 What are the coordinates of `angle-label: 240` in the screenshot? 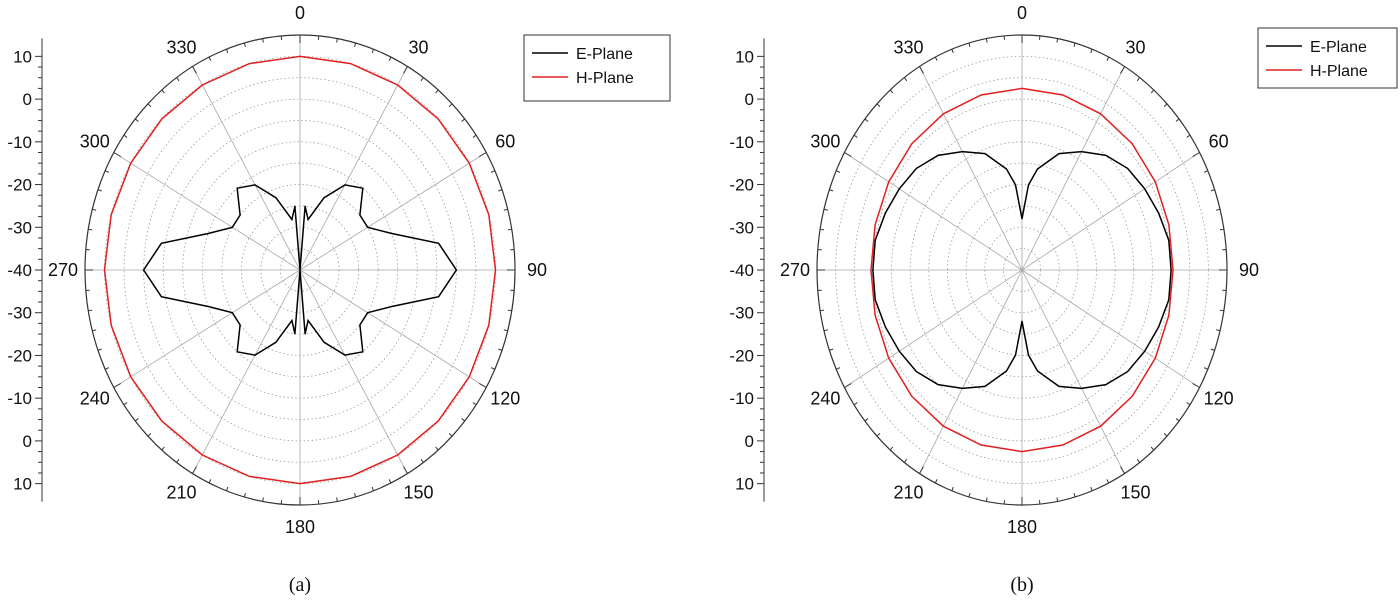 It's located at (95, 399).